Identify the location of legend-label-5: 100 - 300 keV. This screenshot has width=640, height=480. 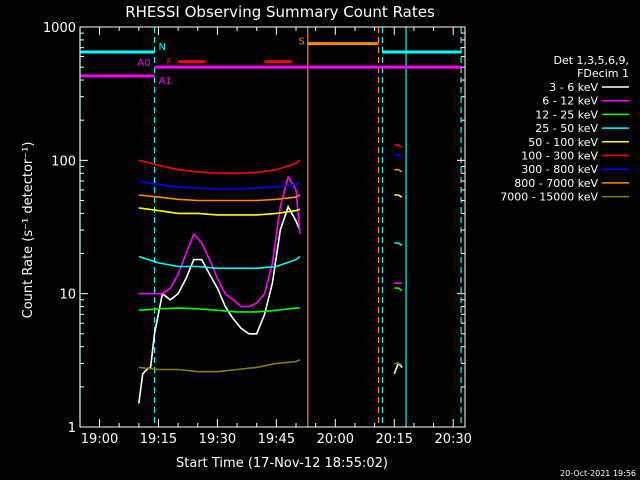
(559, 156).